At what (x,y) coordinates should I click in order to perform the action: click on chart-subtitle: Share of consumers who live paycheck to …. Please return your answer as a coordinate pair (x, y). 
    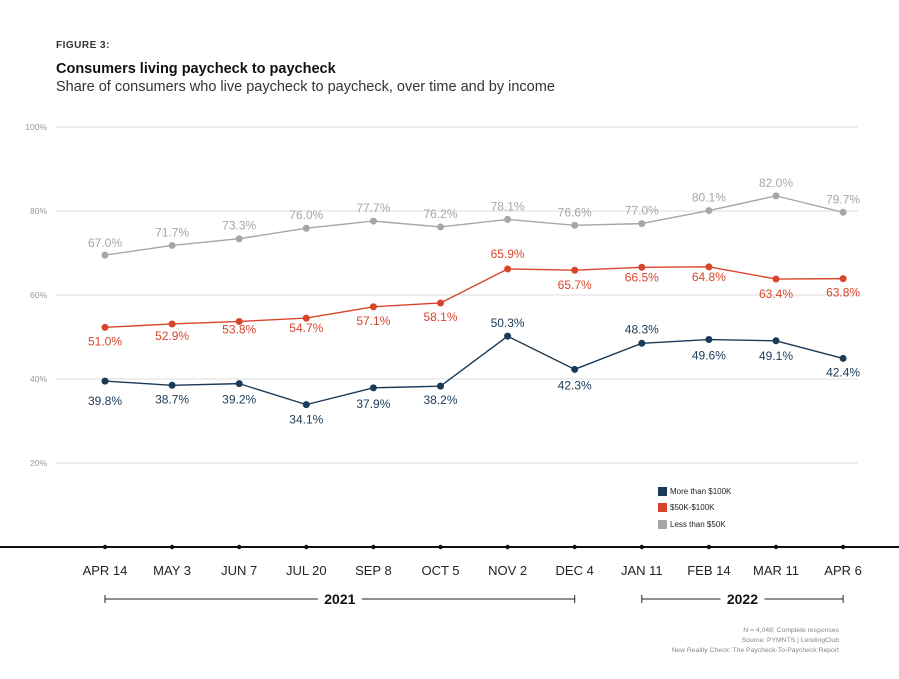
    Looking at the image, I should click on (305, 87).